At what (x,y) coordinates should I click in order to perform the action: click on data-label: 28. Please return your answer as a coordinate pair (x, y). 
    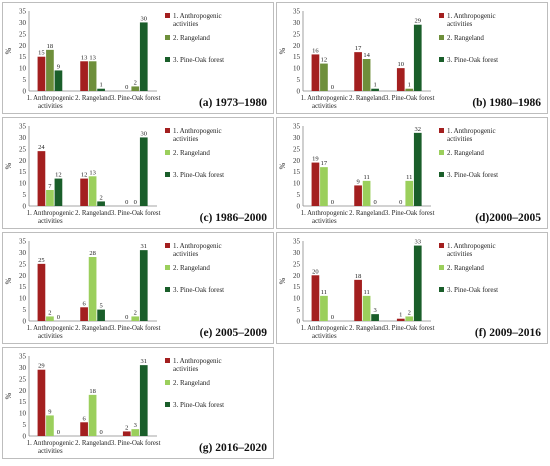
    Looking at the image, I should click on (92, 253).